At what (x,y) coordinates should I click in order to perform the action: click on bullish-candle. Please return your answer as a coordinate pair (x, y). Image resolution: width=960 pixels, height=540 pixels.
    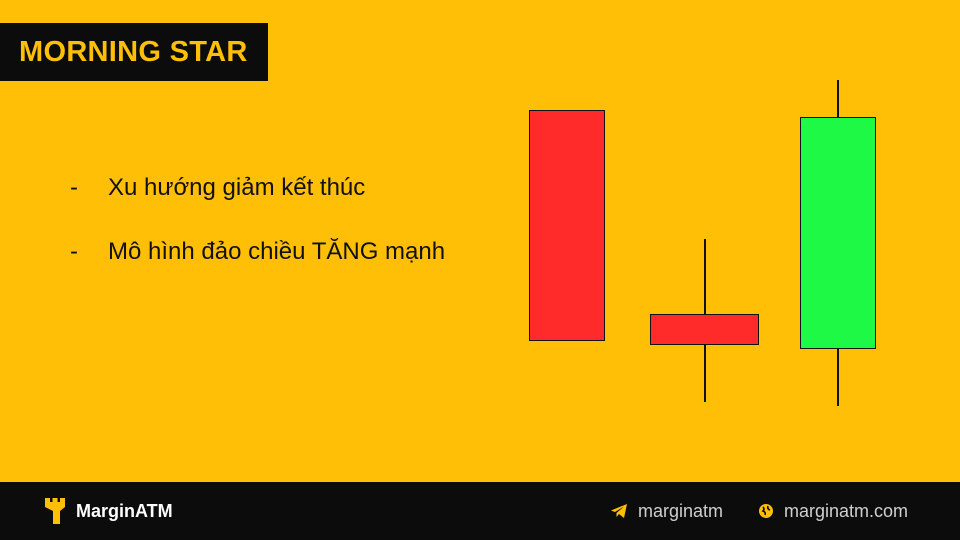
    Looking at the image, I should click on (838, 243).